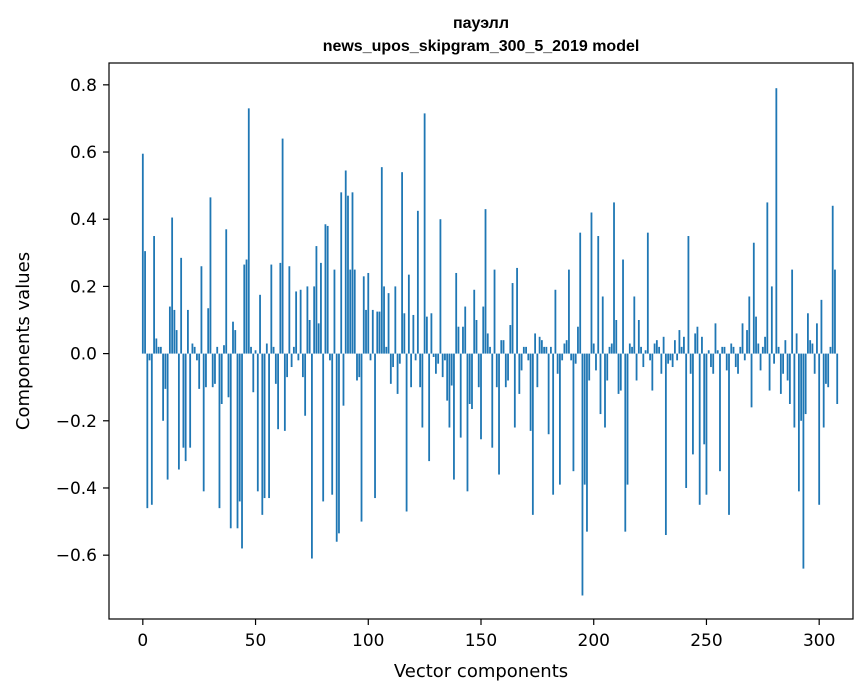 The width and height of the screenshot is (867, 696). Describe the element at coordinates (83, 153) in the screenshot. I see `y-tick-label: 0.6` at that location.